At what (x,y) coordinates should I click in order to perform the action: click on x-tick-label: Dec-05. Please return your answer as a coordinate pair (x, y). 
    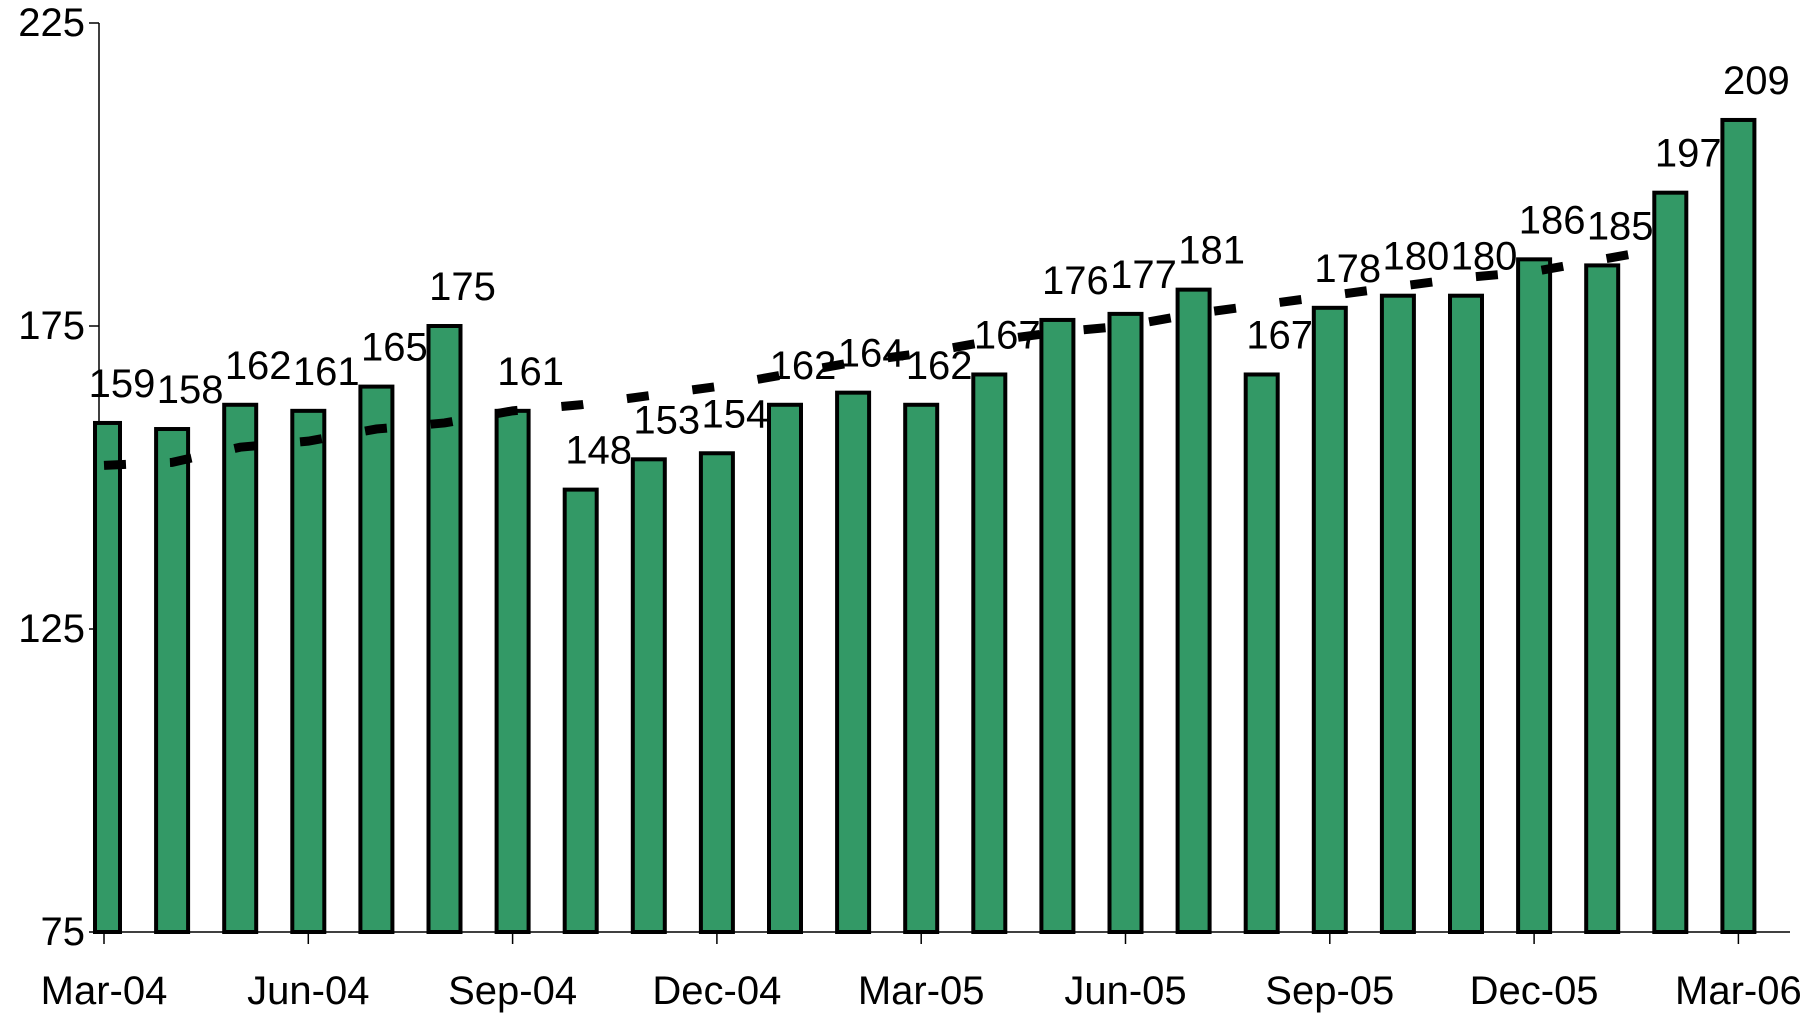
    Looking at the image, I should click on (1534, 991).